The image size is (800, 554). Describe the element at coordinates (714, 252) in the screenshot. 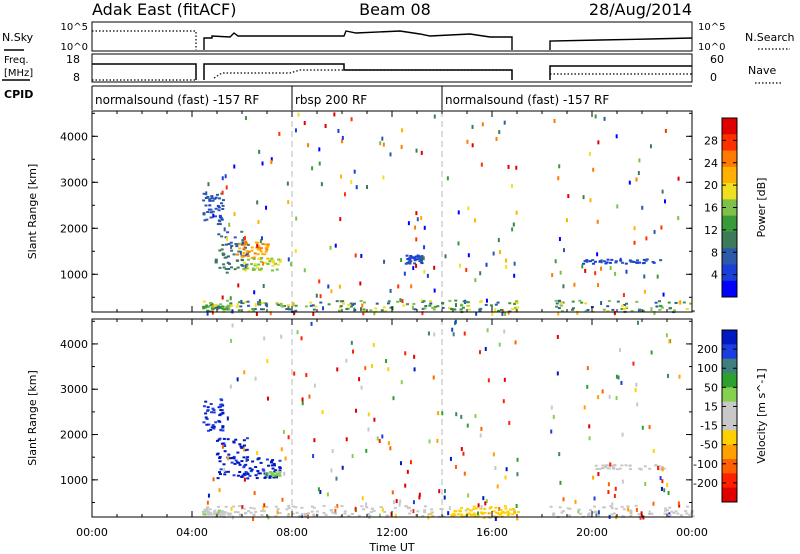

I see `colorbar-tick-label: 8` at that location.